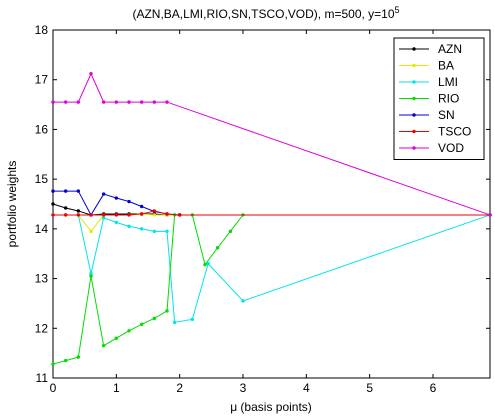 The image size is (495, 418). What do you see at coordinates (179, 388) in the screenshot?
I see `x-tick-label: 2` at bounding box center [179, 388].